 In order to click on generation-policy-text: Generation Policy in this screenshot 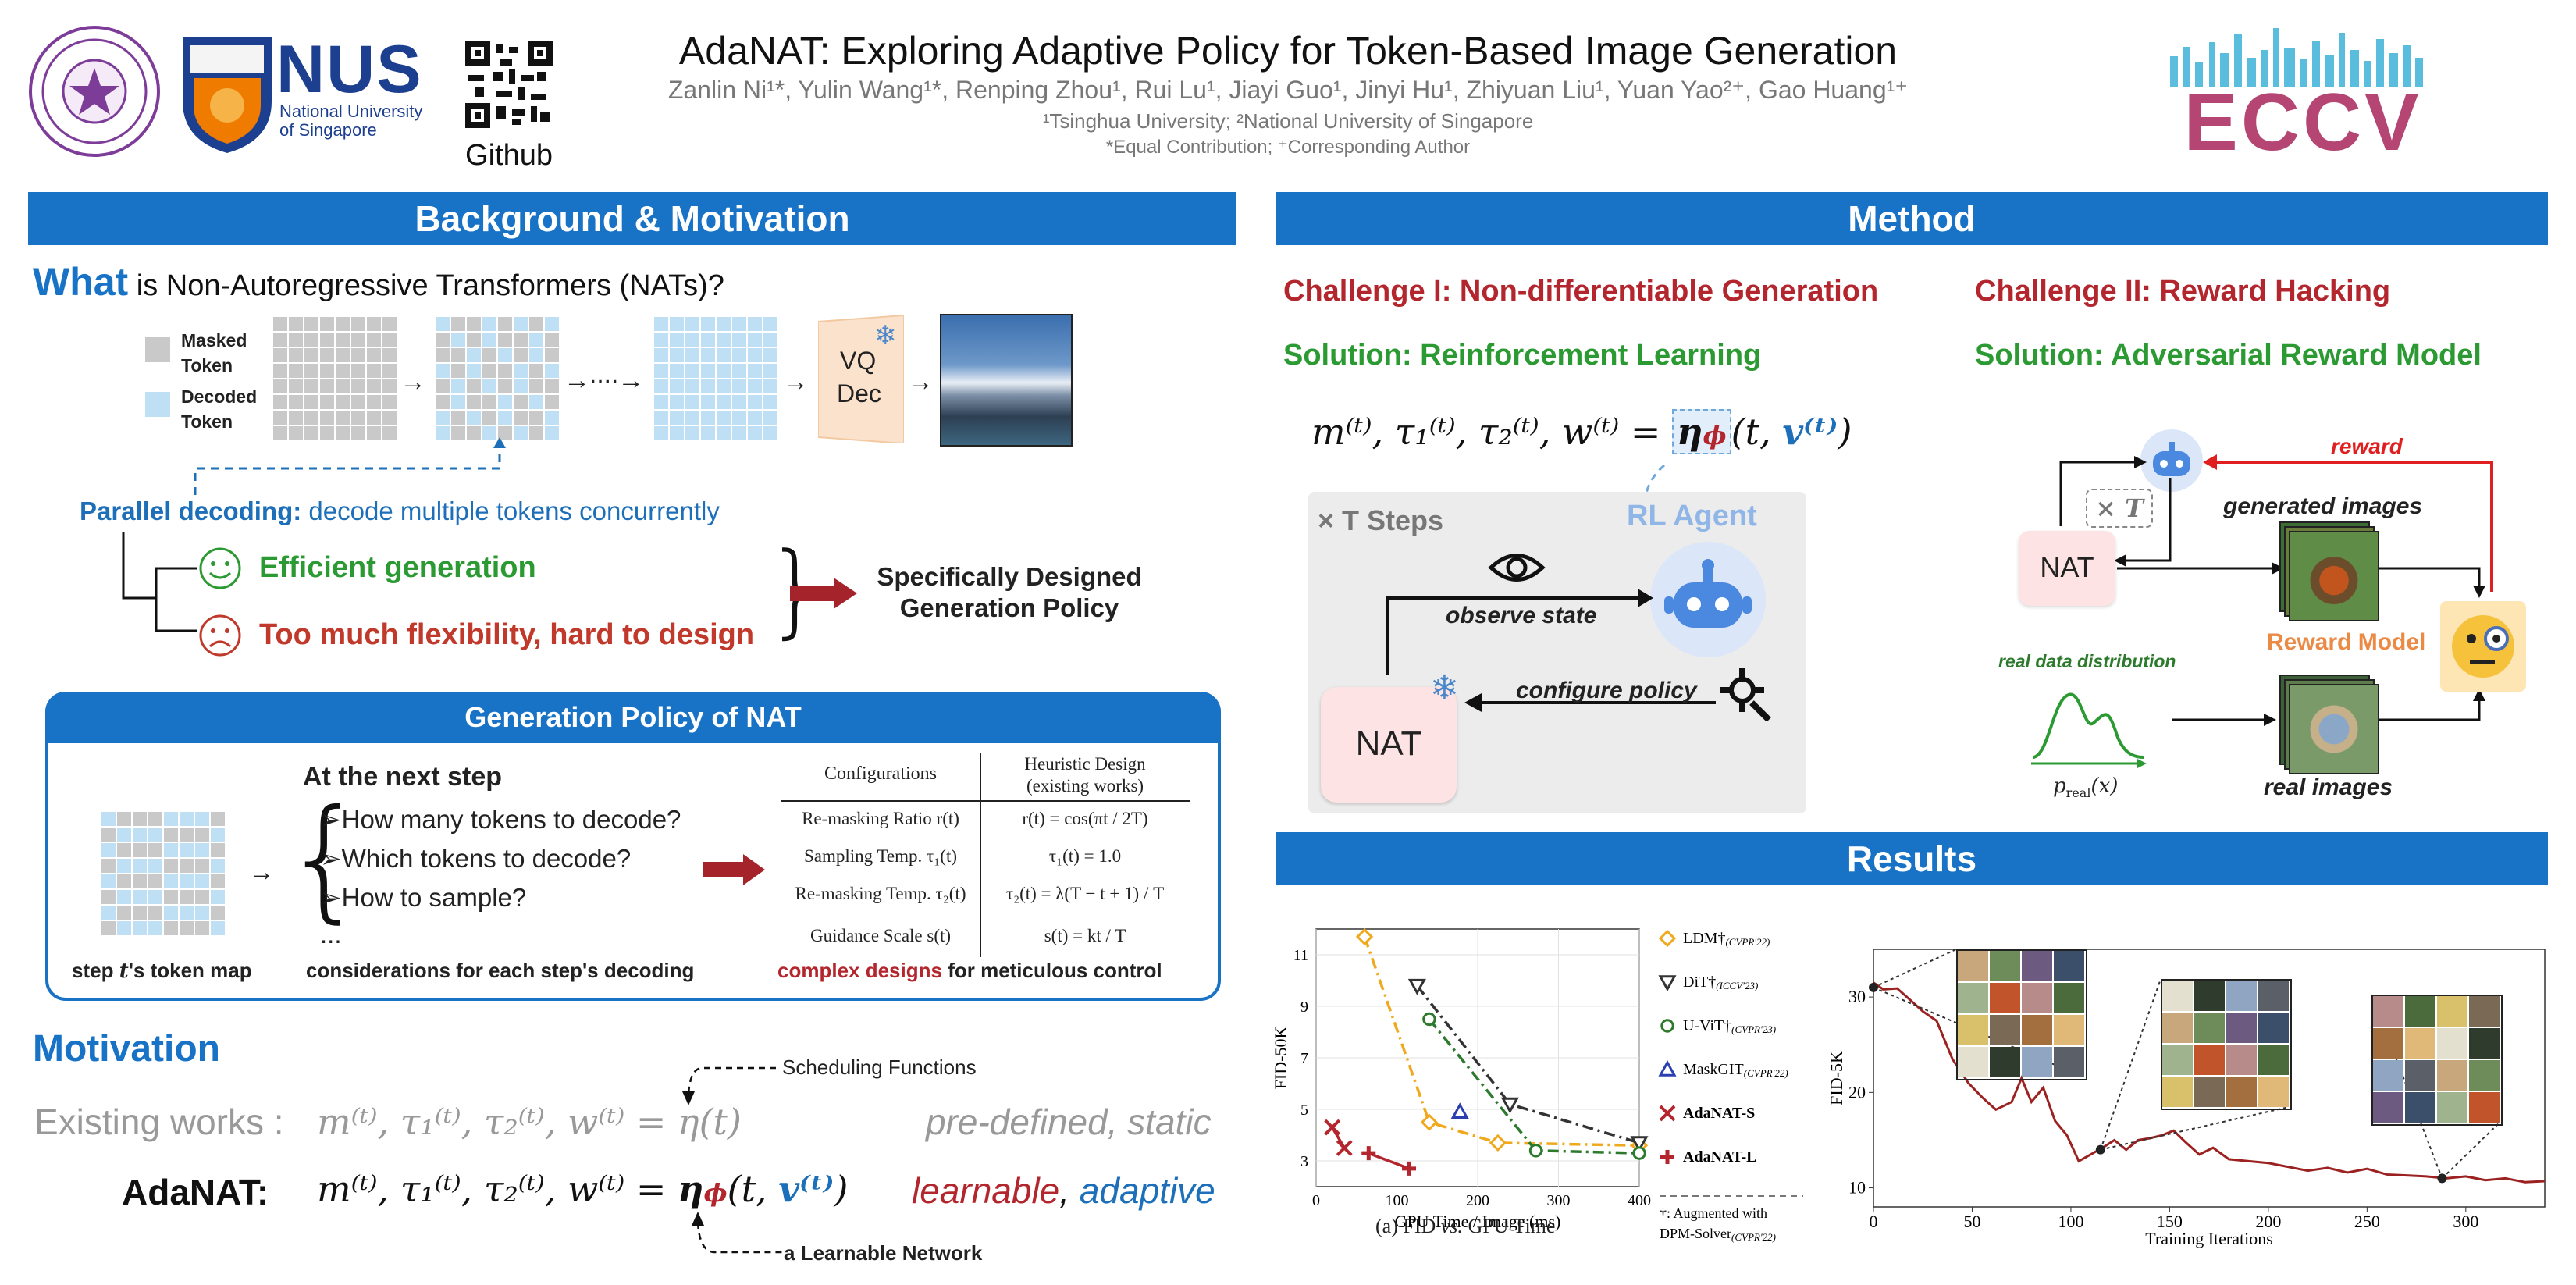, I will do `click(1009, 607)`.